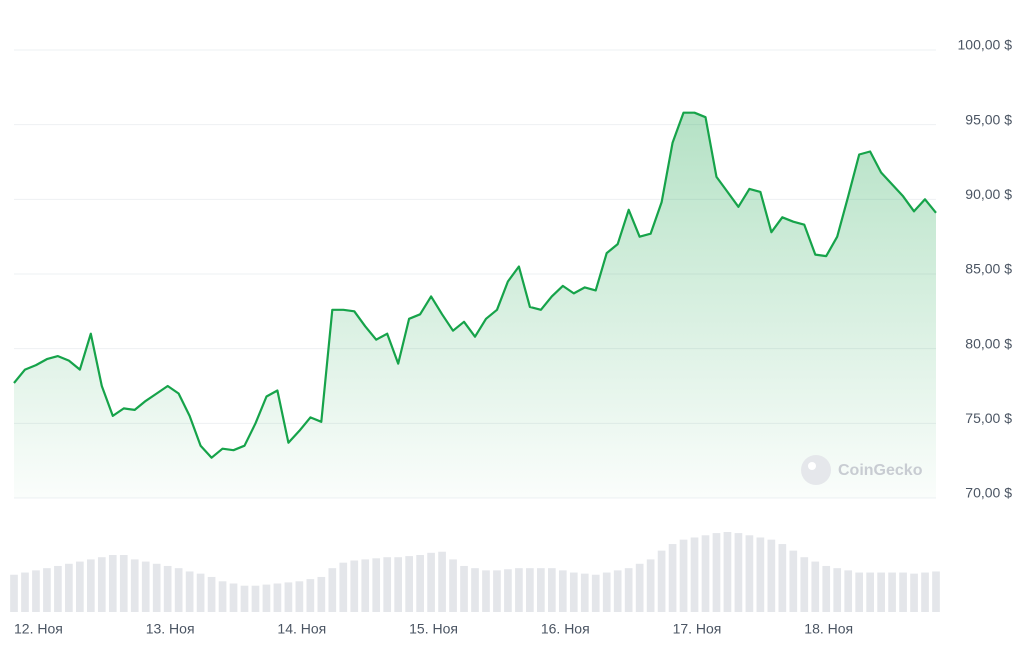 This screenshot has width=1033, height=657. What do you see at coordinates (988, 119) in the screenshot?
I see `y-tick-label: 95,00 $` at bounding box center [988, 119].